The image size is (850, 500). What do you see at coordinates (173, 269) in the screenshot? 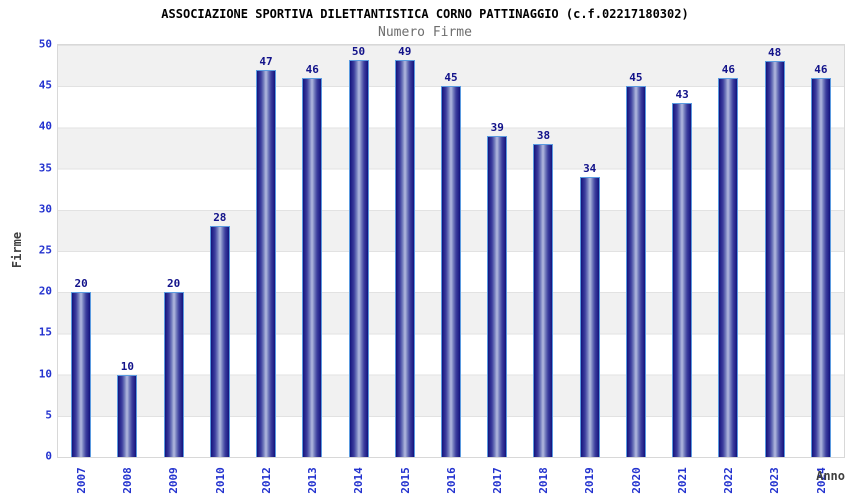
I see `bar-slot: 20 2009` at bounding box center [173, 269].